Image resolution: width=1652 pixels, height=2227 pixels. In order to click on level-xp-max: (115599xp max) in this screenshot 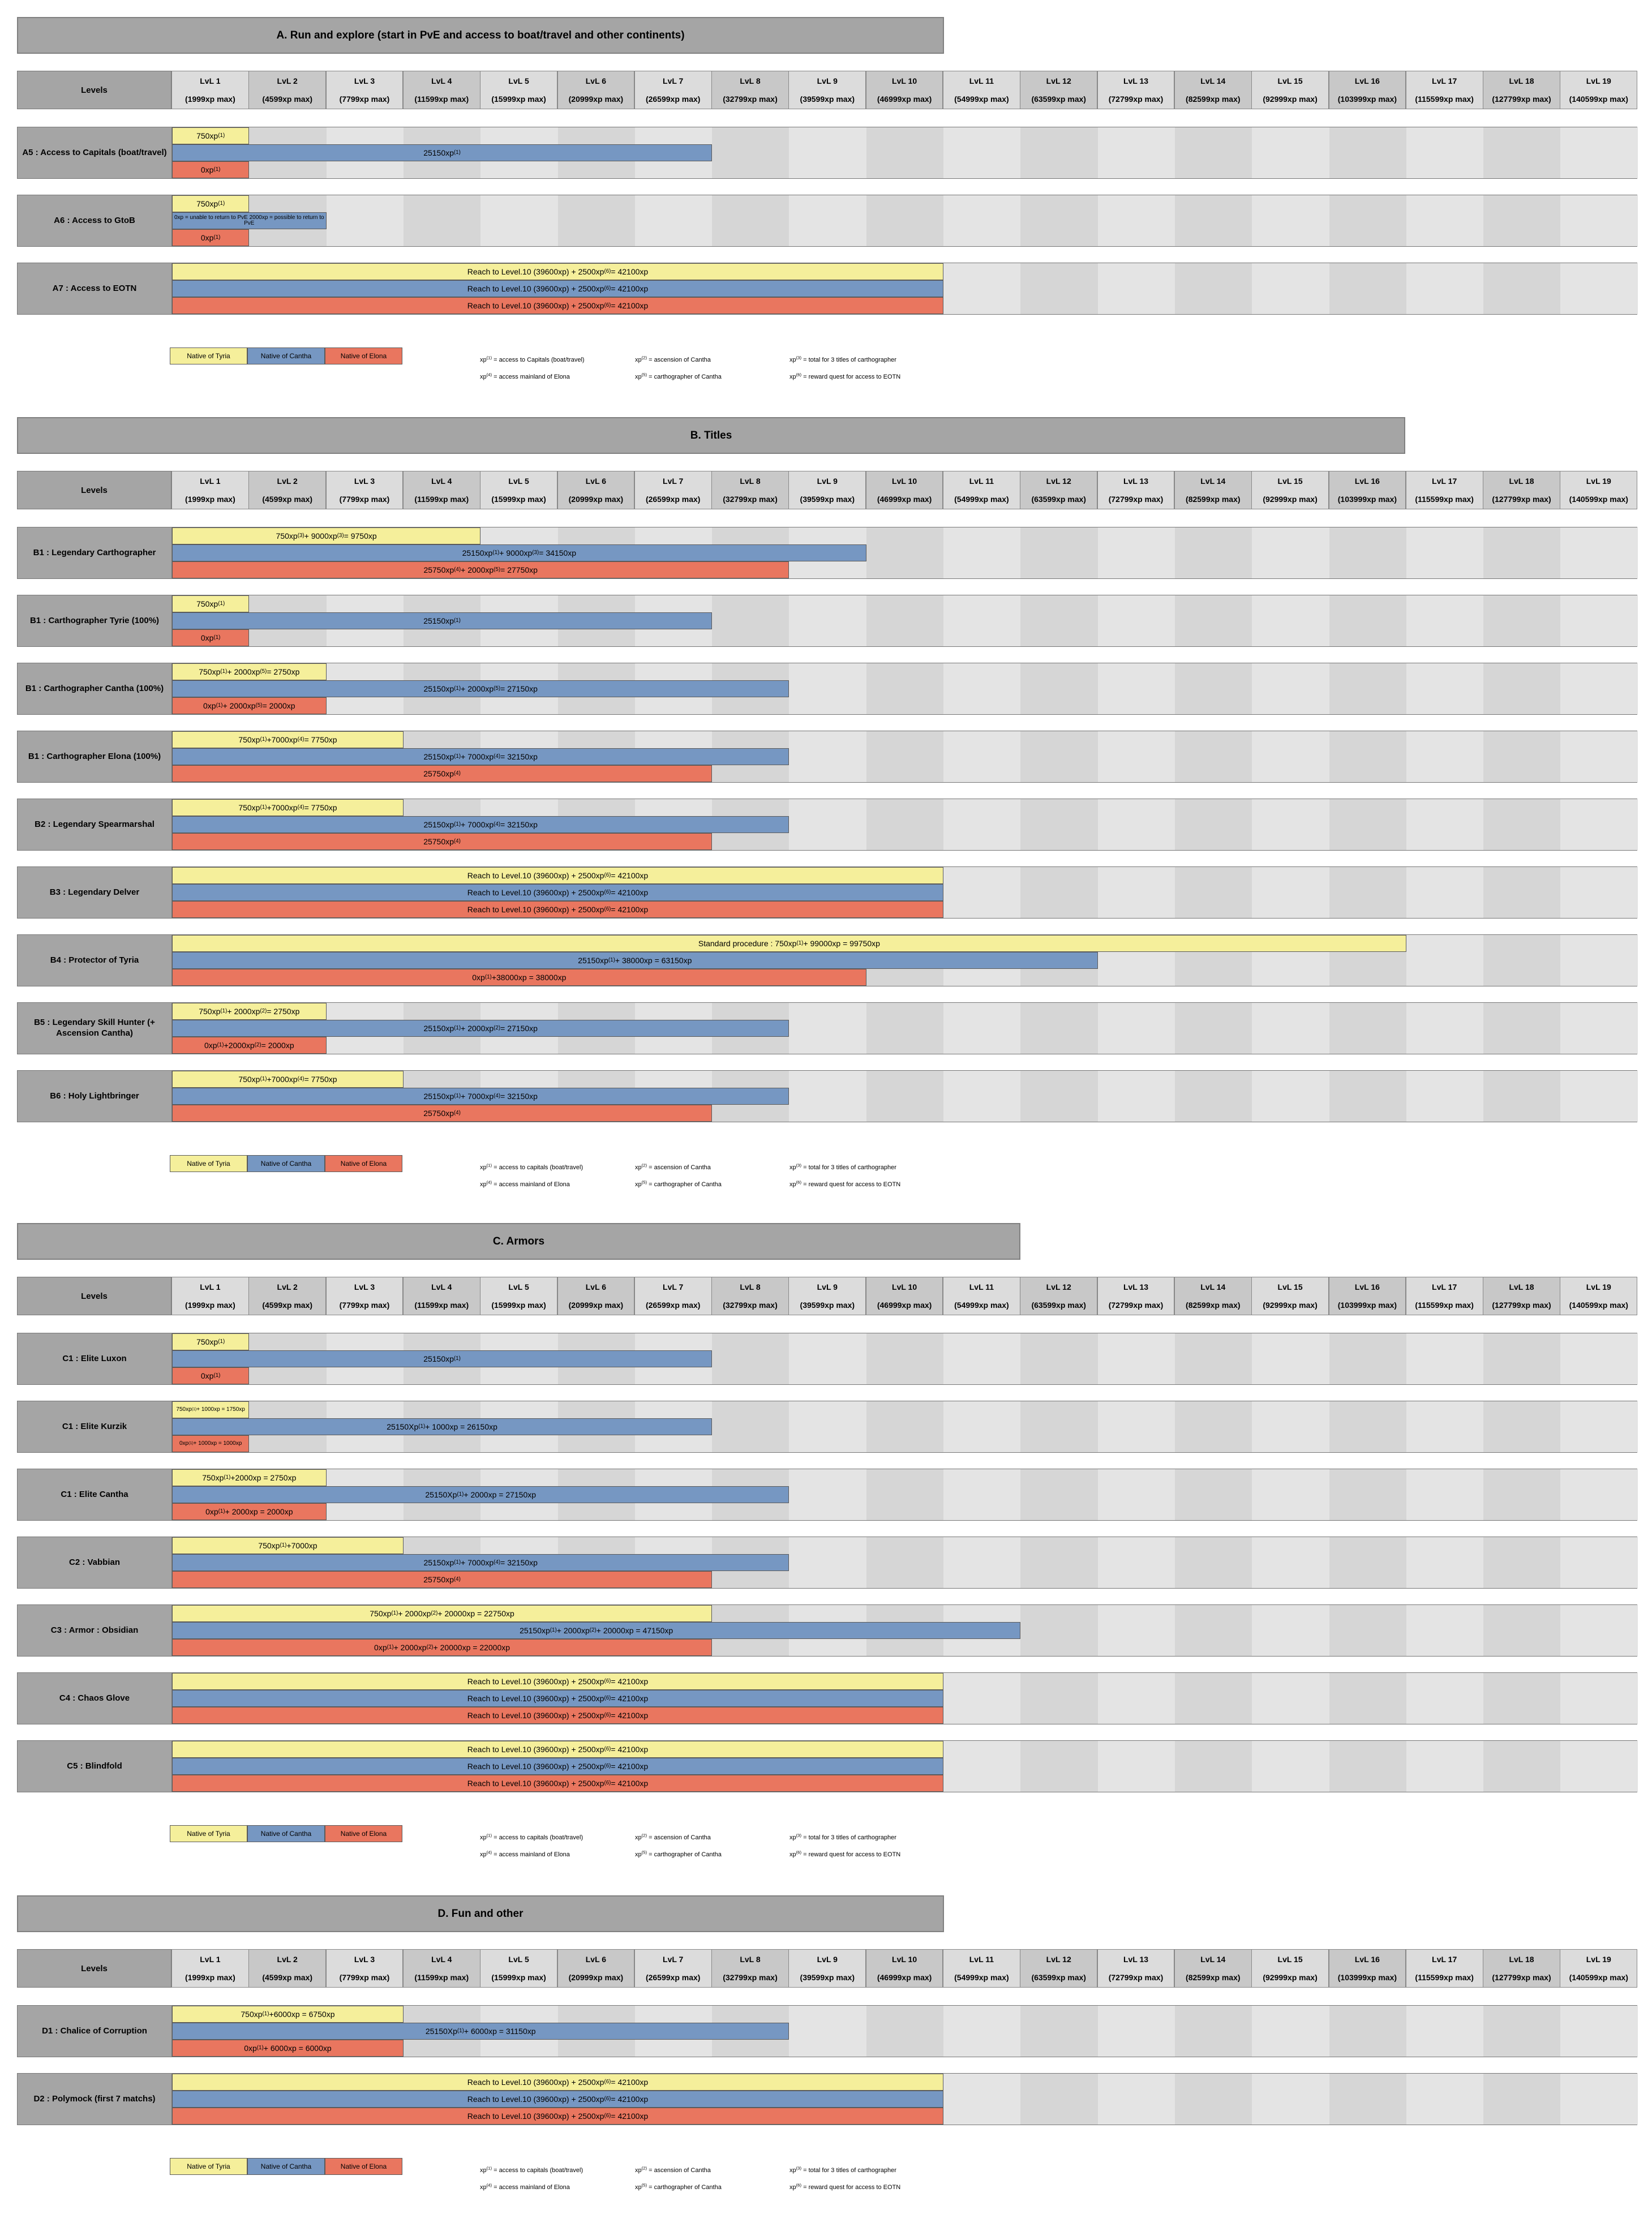, I will do `click(1444, 1305)`.